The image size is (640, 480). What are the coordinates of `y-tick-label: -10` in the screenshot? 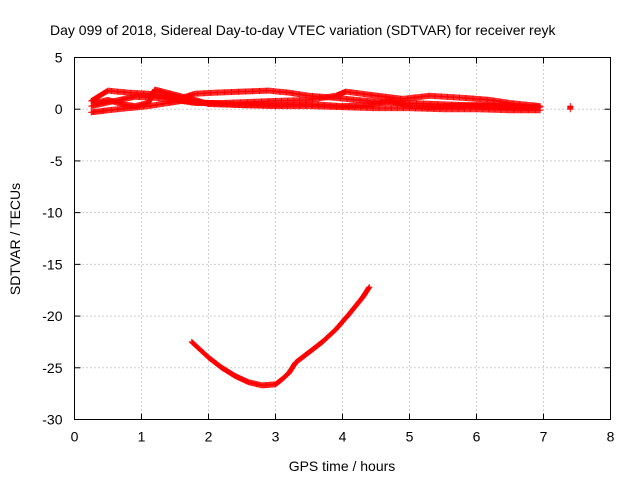 It's located at (52, 213).